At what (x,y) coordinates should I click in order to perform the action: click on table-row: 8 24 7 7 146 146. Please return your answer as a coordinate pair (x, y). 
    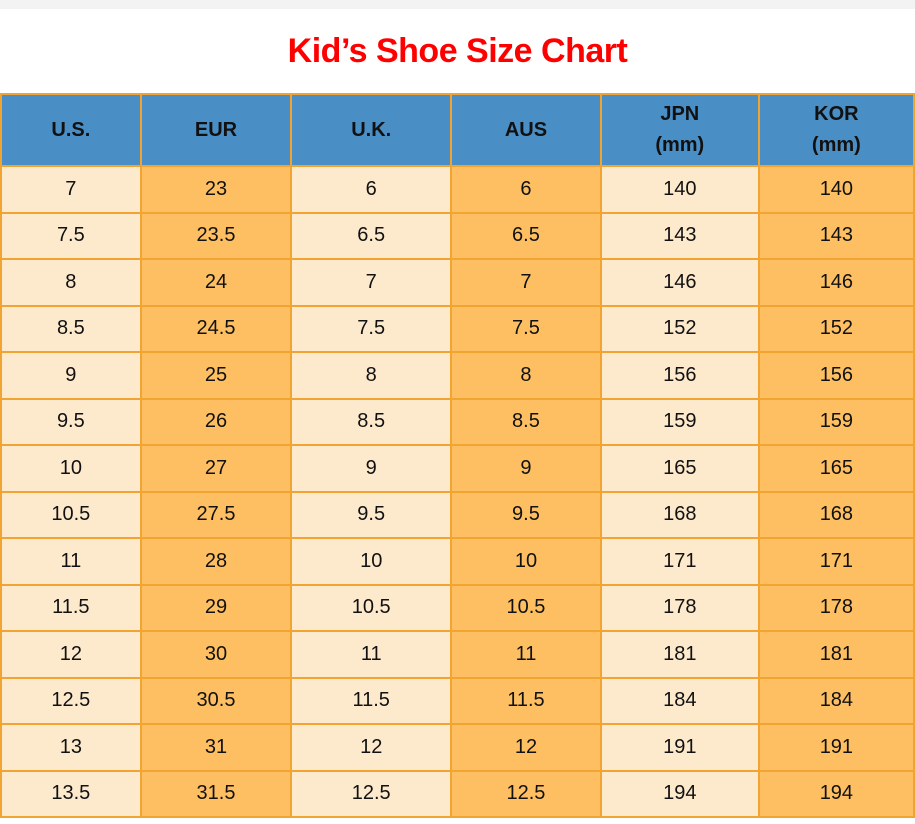
    Looking at the image, I should click on (457, 282).